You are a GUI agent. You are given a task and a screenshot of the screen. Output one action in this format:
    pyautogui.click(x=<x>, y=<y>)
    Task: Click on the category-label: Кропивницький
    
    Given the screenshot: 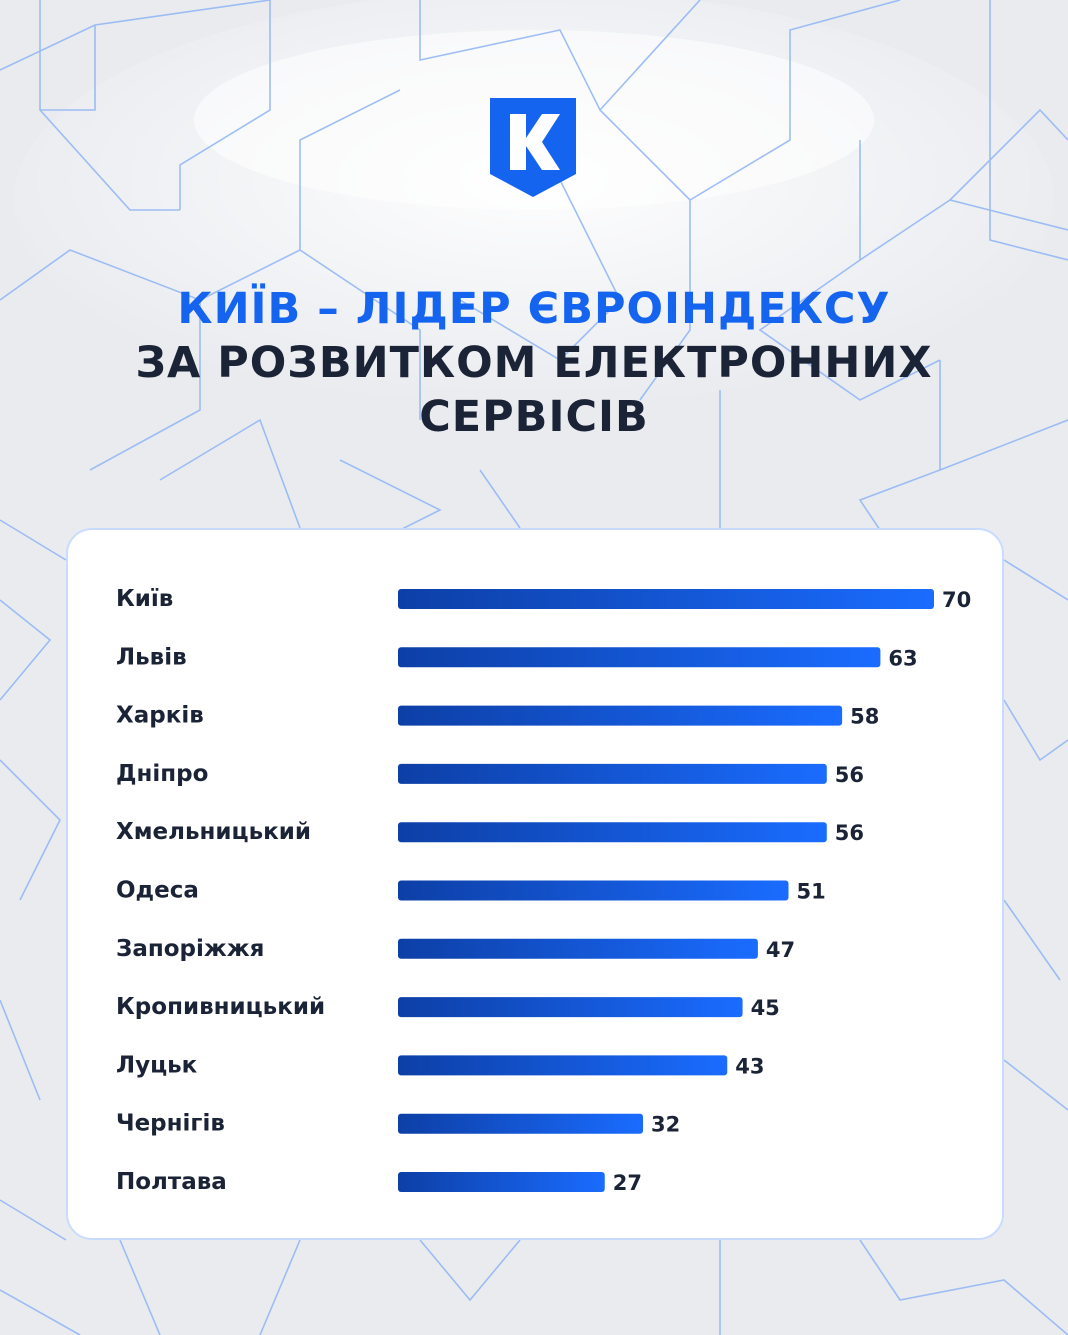 What is the action you would take?
    pyautogui.click(x=220, y=1007)
    